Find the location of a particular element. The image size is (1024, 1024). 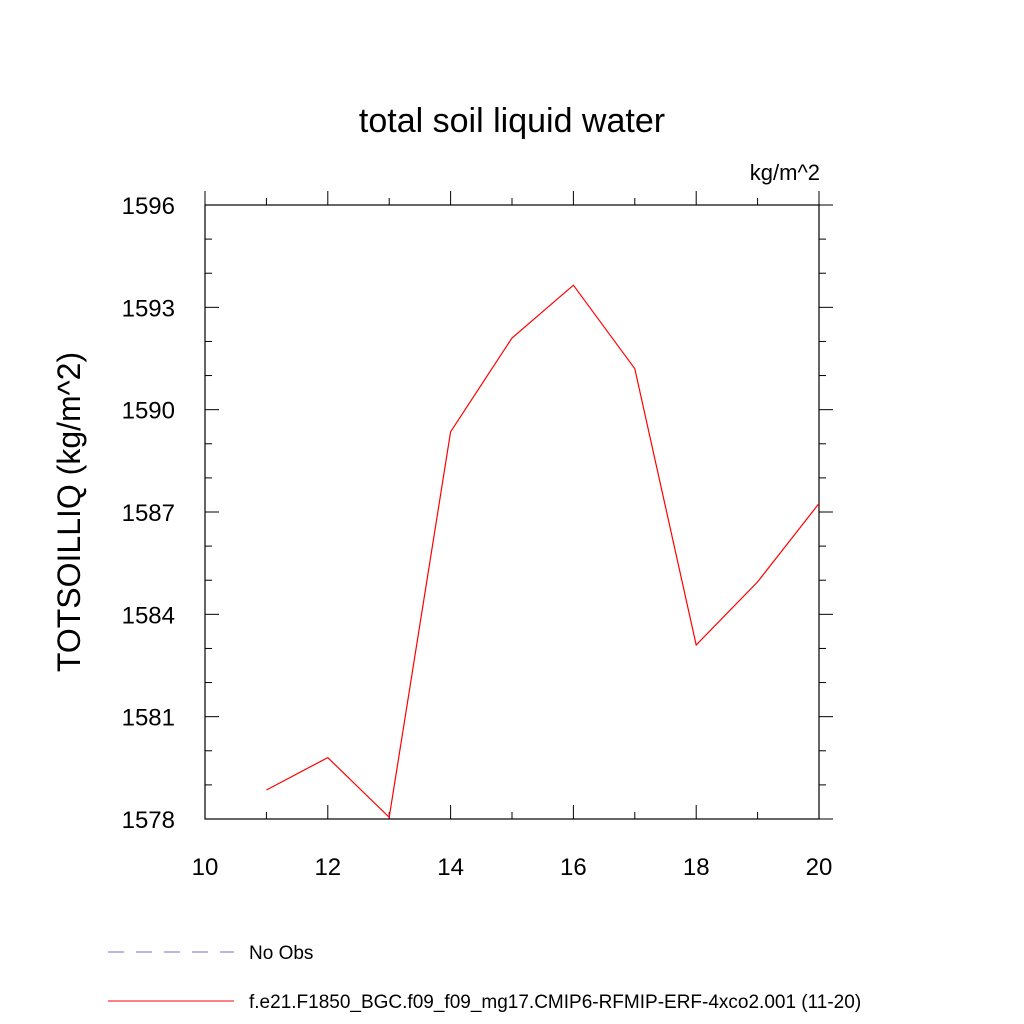

y-tick-label: 1593 is located at coordinates (148, 308).